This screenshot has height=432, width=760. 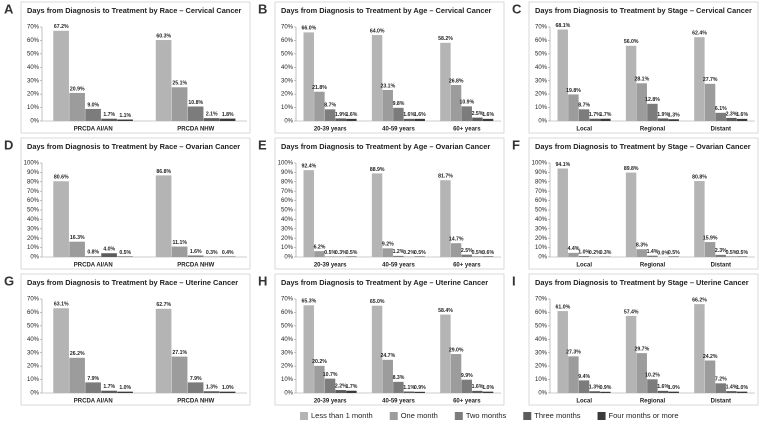 I want to click on value-label: 10.2%, so click(x=652, y=376).